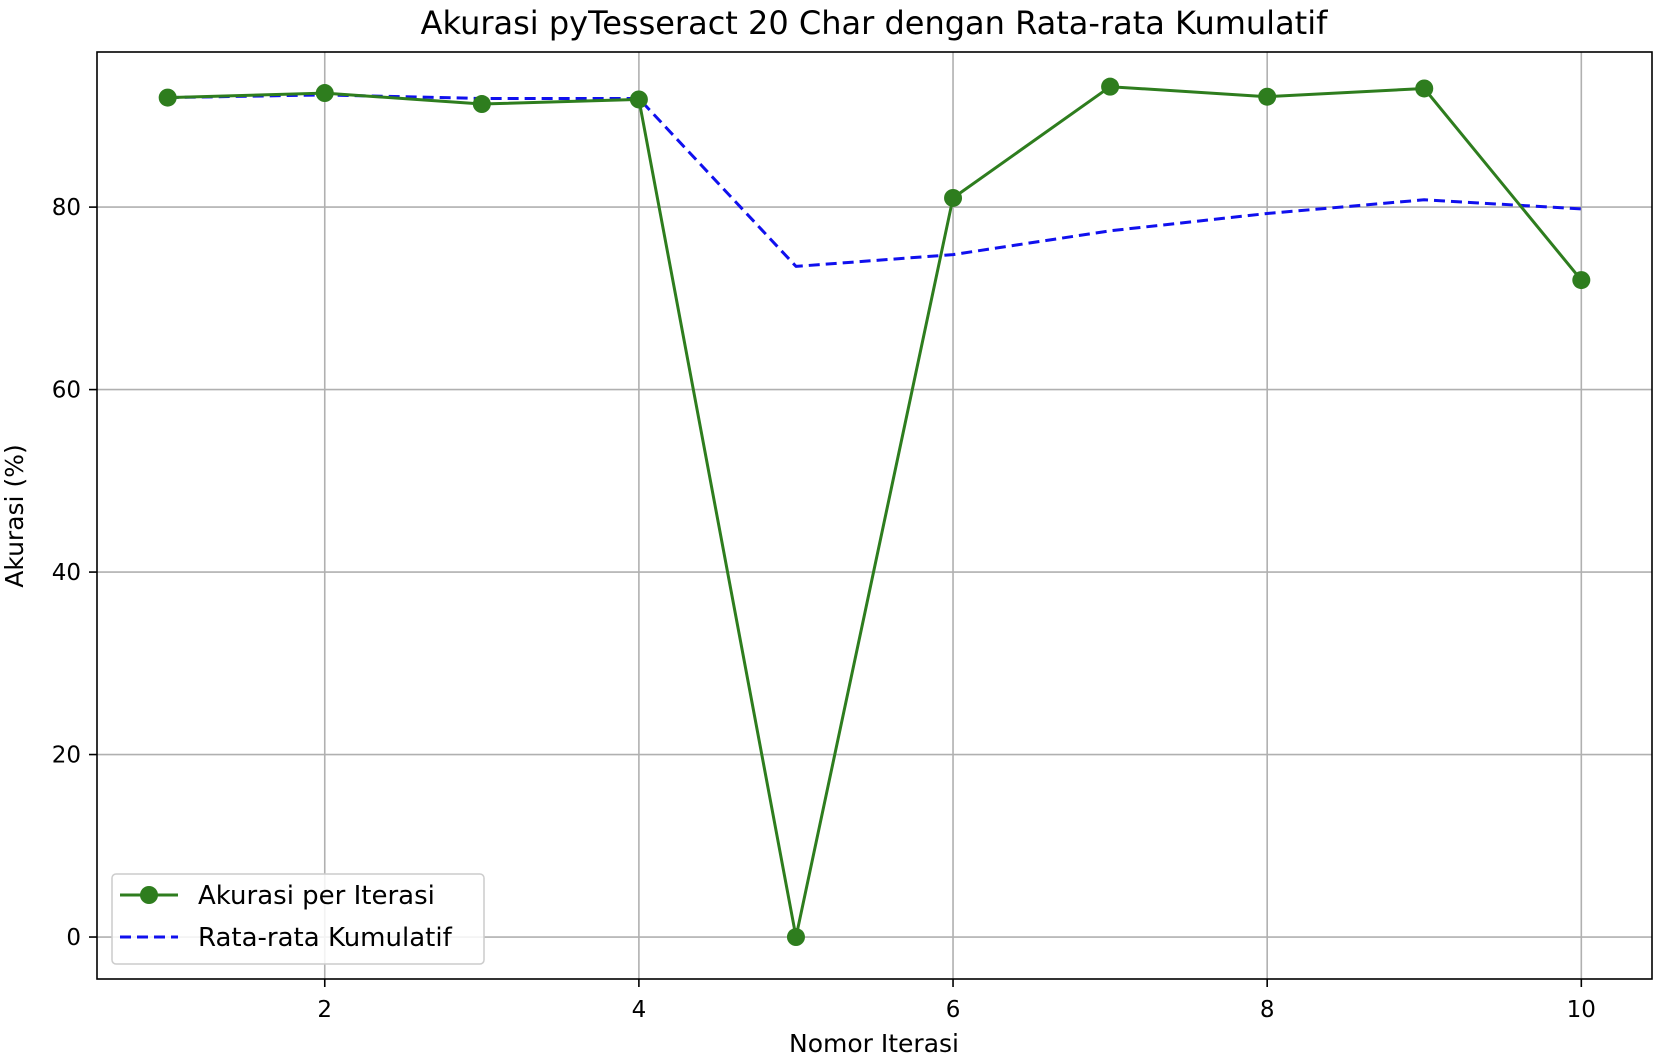 Image resolution: width=1660 pixels, height=1058 pixels. Describe the element at coordinates (1581, 1010) in the screenshot. I see `x-tick-label: 10` at that location.